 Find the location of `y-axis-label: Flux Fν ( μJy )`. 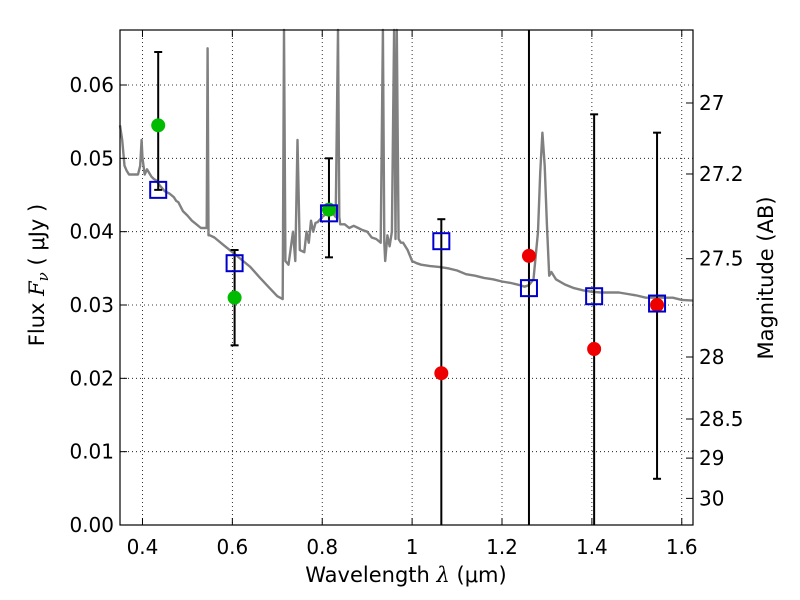

y-axis-label: Flux Fν ( μJy ) is located at coordinates (38, 275).